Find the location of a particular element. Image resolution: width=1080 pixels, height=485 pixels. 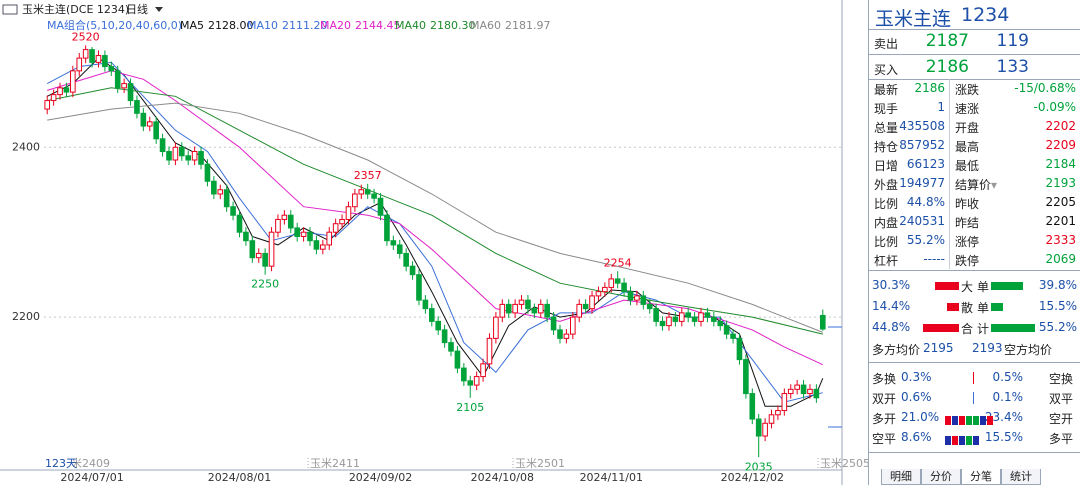

footer-label: 123天 is located at coordinates (61, 463).